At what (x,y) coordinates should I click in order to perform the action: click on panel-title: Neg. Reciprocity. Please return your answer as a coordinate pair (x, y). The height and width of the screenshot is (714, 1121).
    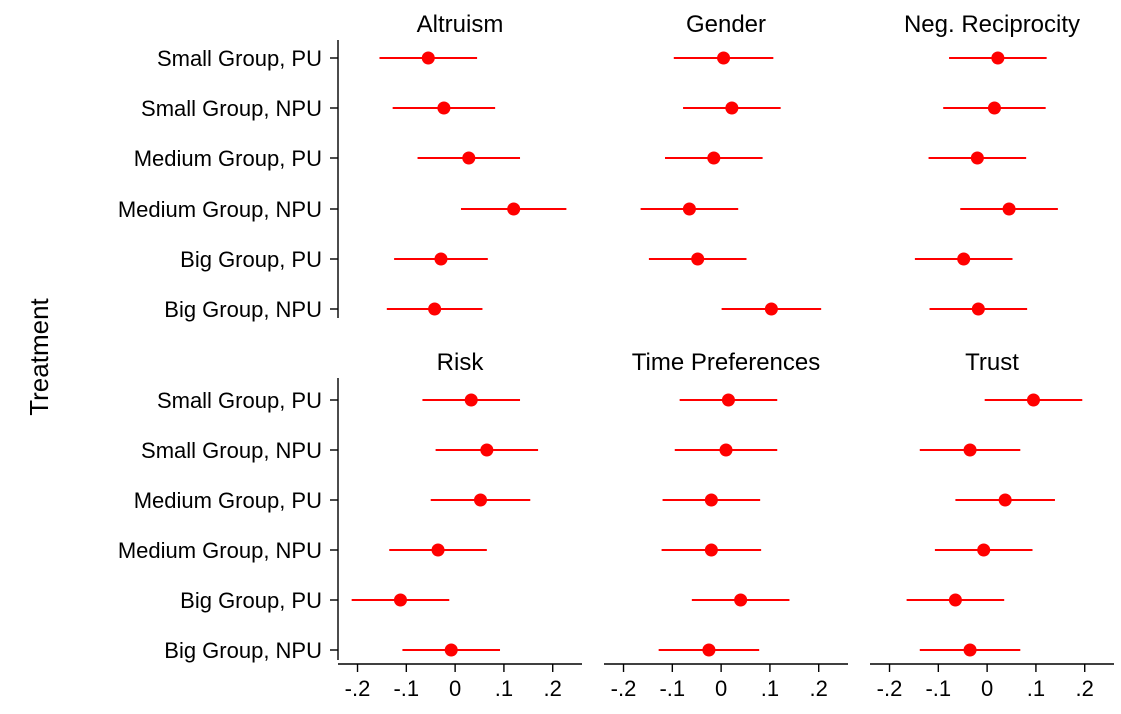
    Looking at the image, I should click on (992, 24).